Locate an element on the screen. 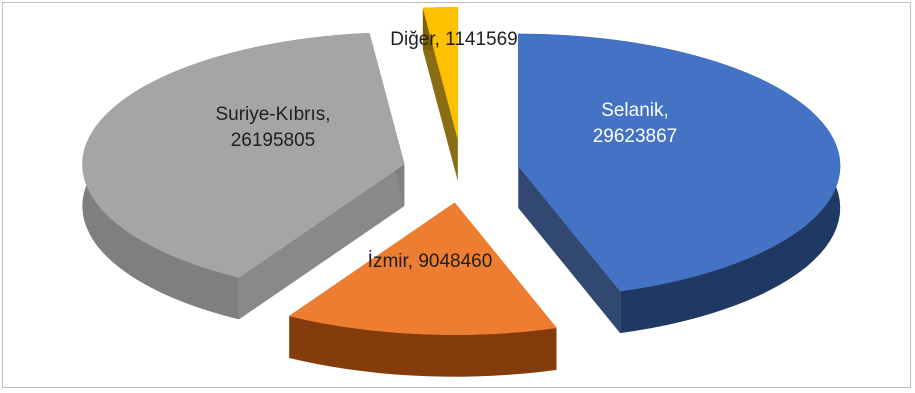 Image resolution: width=915 pixels, height=393 pixels. slice-i-zmir is located at coordinates (422, 268).